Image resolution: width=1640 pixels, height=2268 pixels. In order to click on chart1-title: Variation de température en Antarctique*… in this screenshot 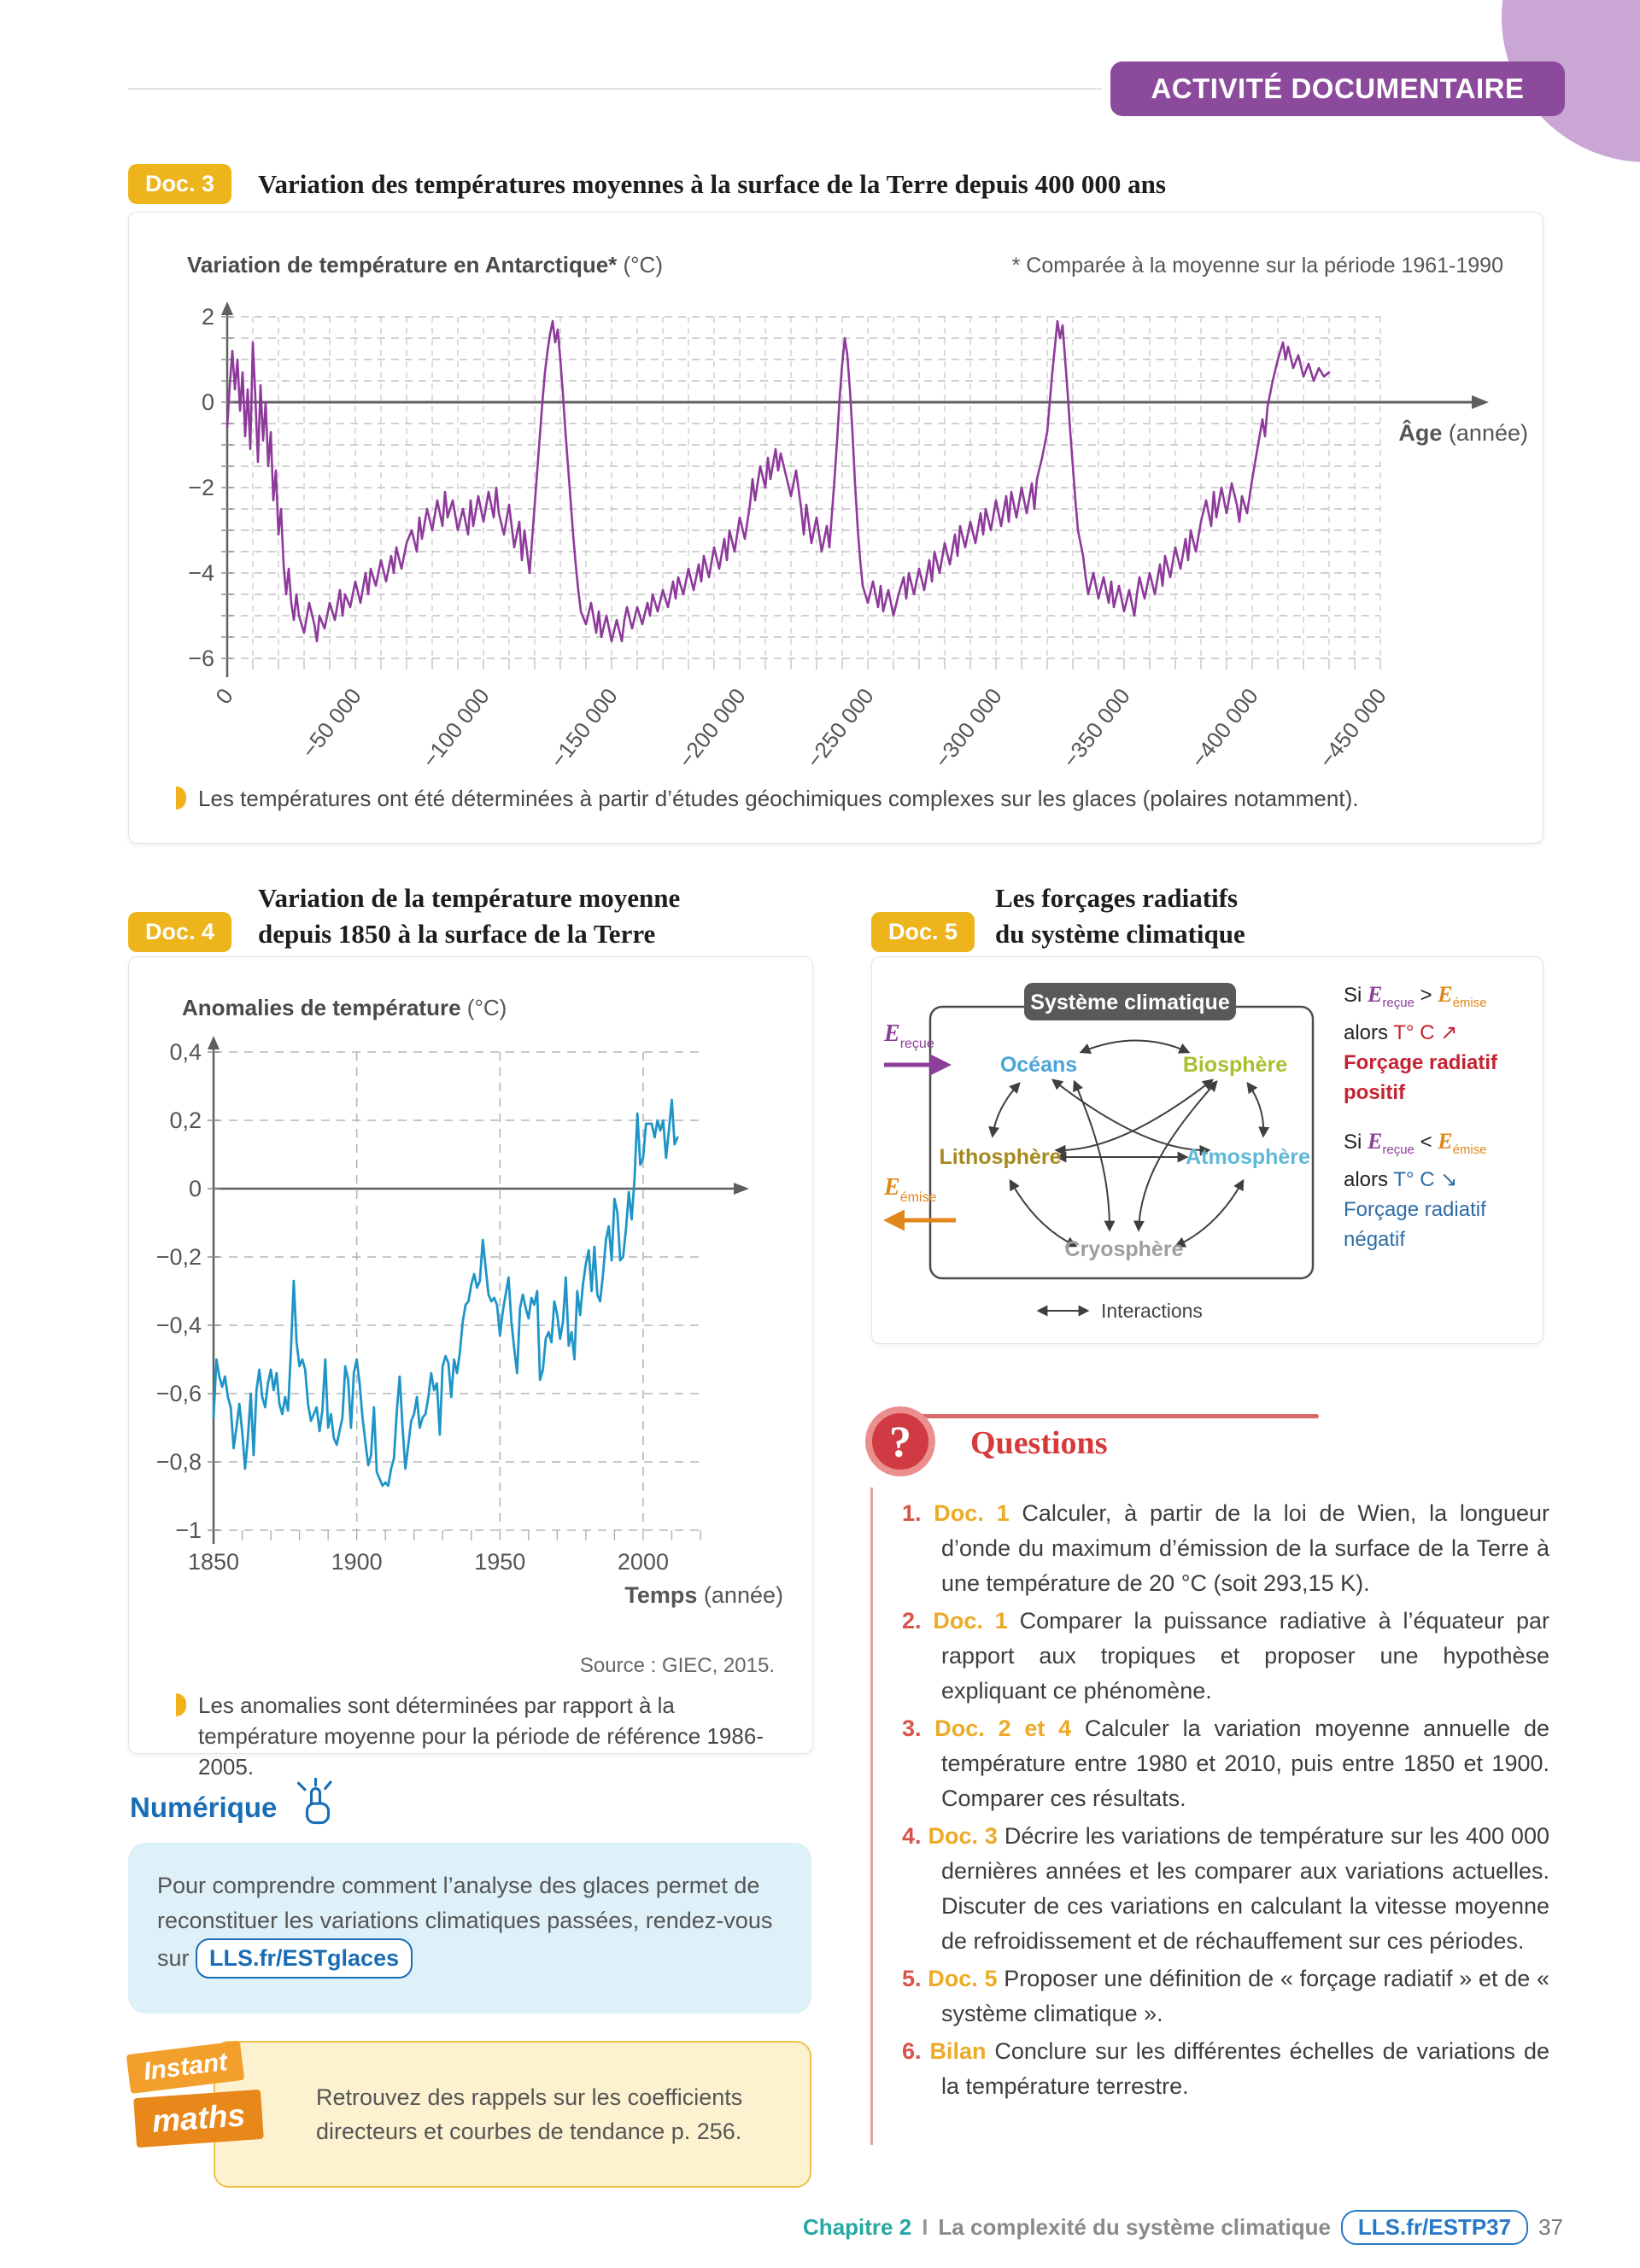, I will do `click(425, 265)`.